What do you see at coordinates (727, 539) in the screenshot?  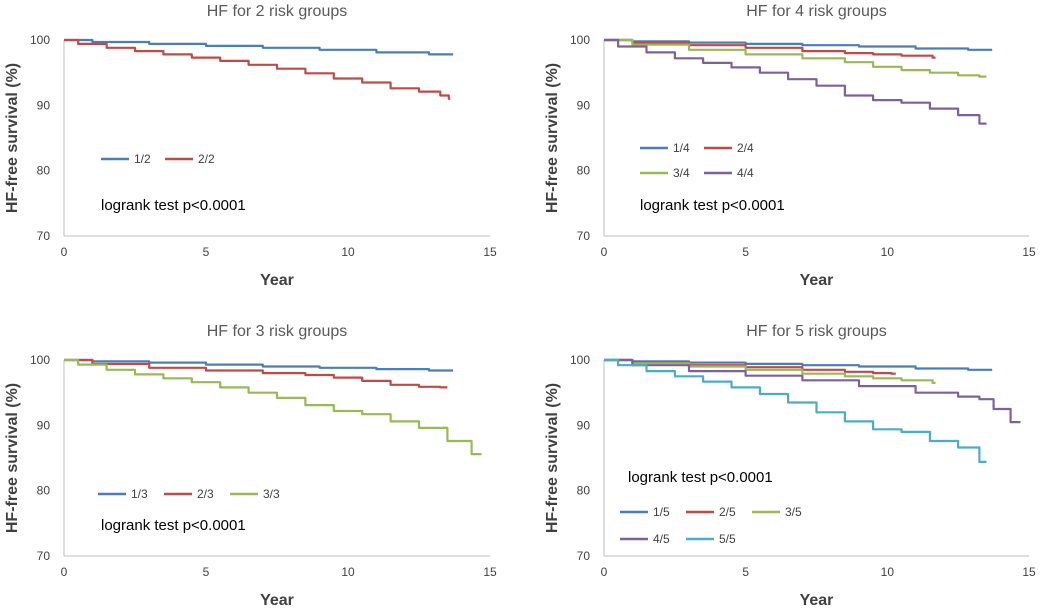 I see `legend-label: 5/5` at bounding box center [727, 539].